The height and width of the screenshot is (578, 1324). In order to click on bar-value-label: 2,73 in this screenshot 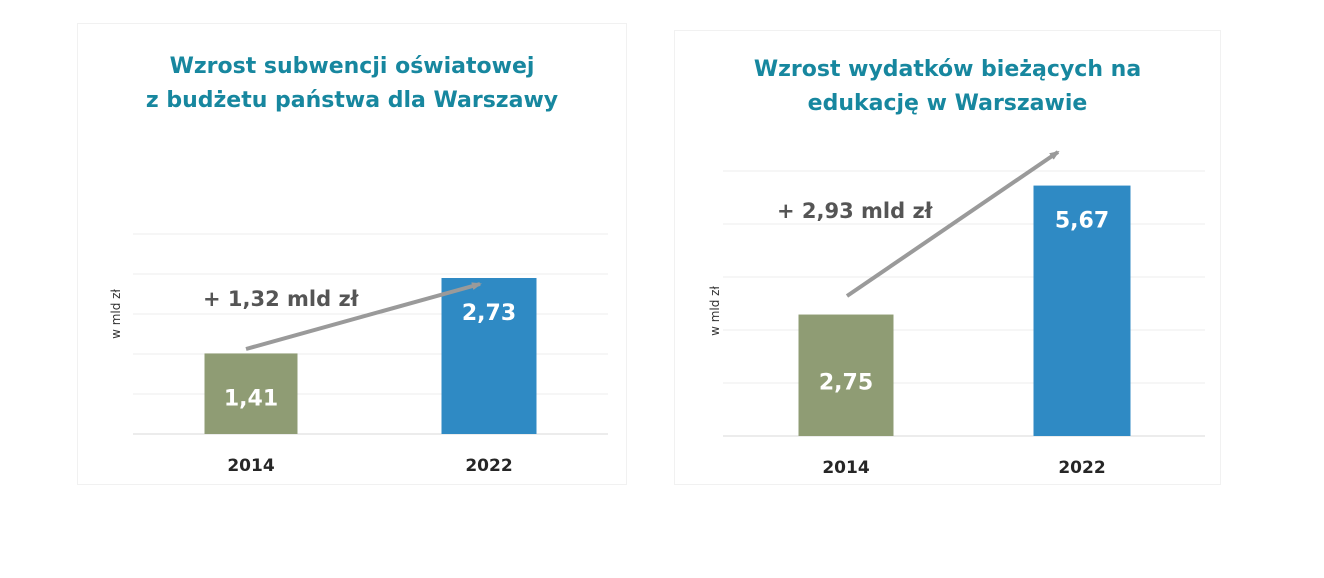, I will do `click(489, 313)`.